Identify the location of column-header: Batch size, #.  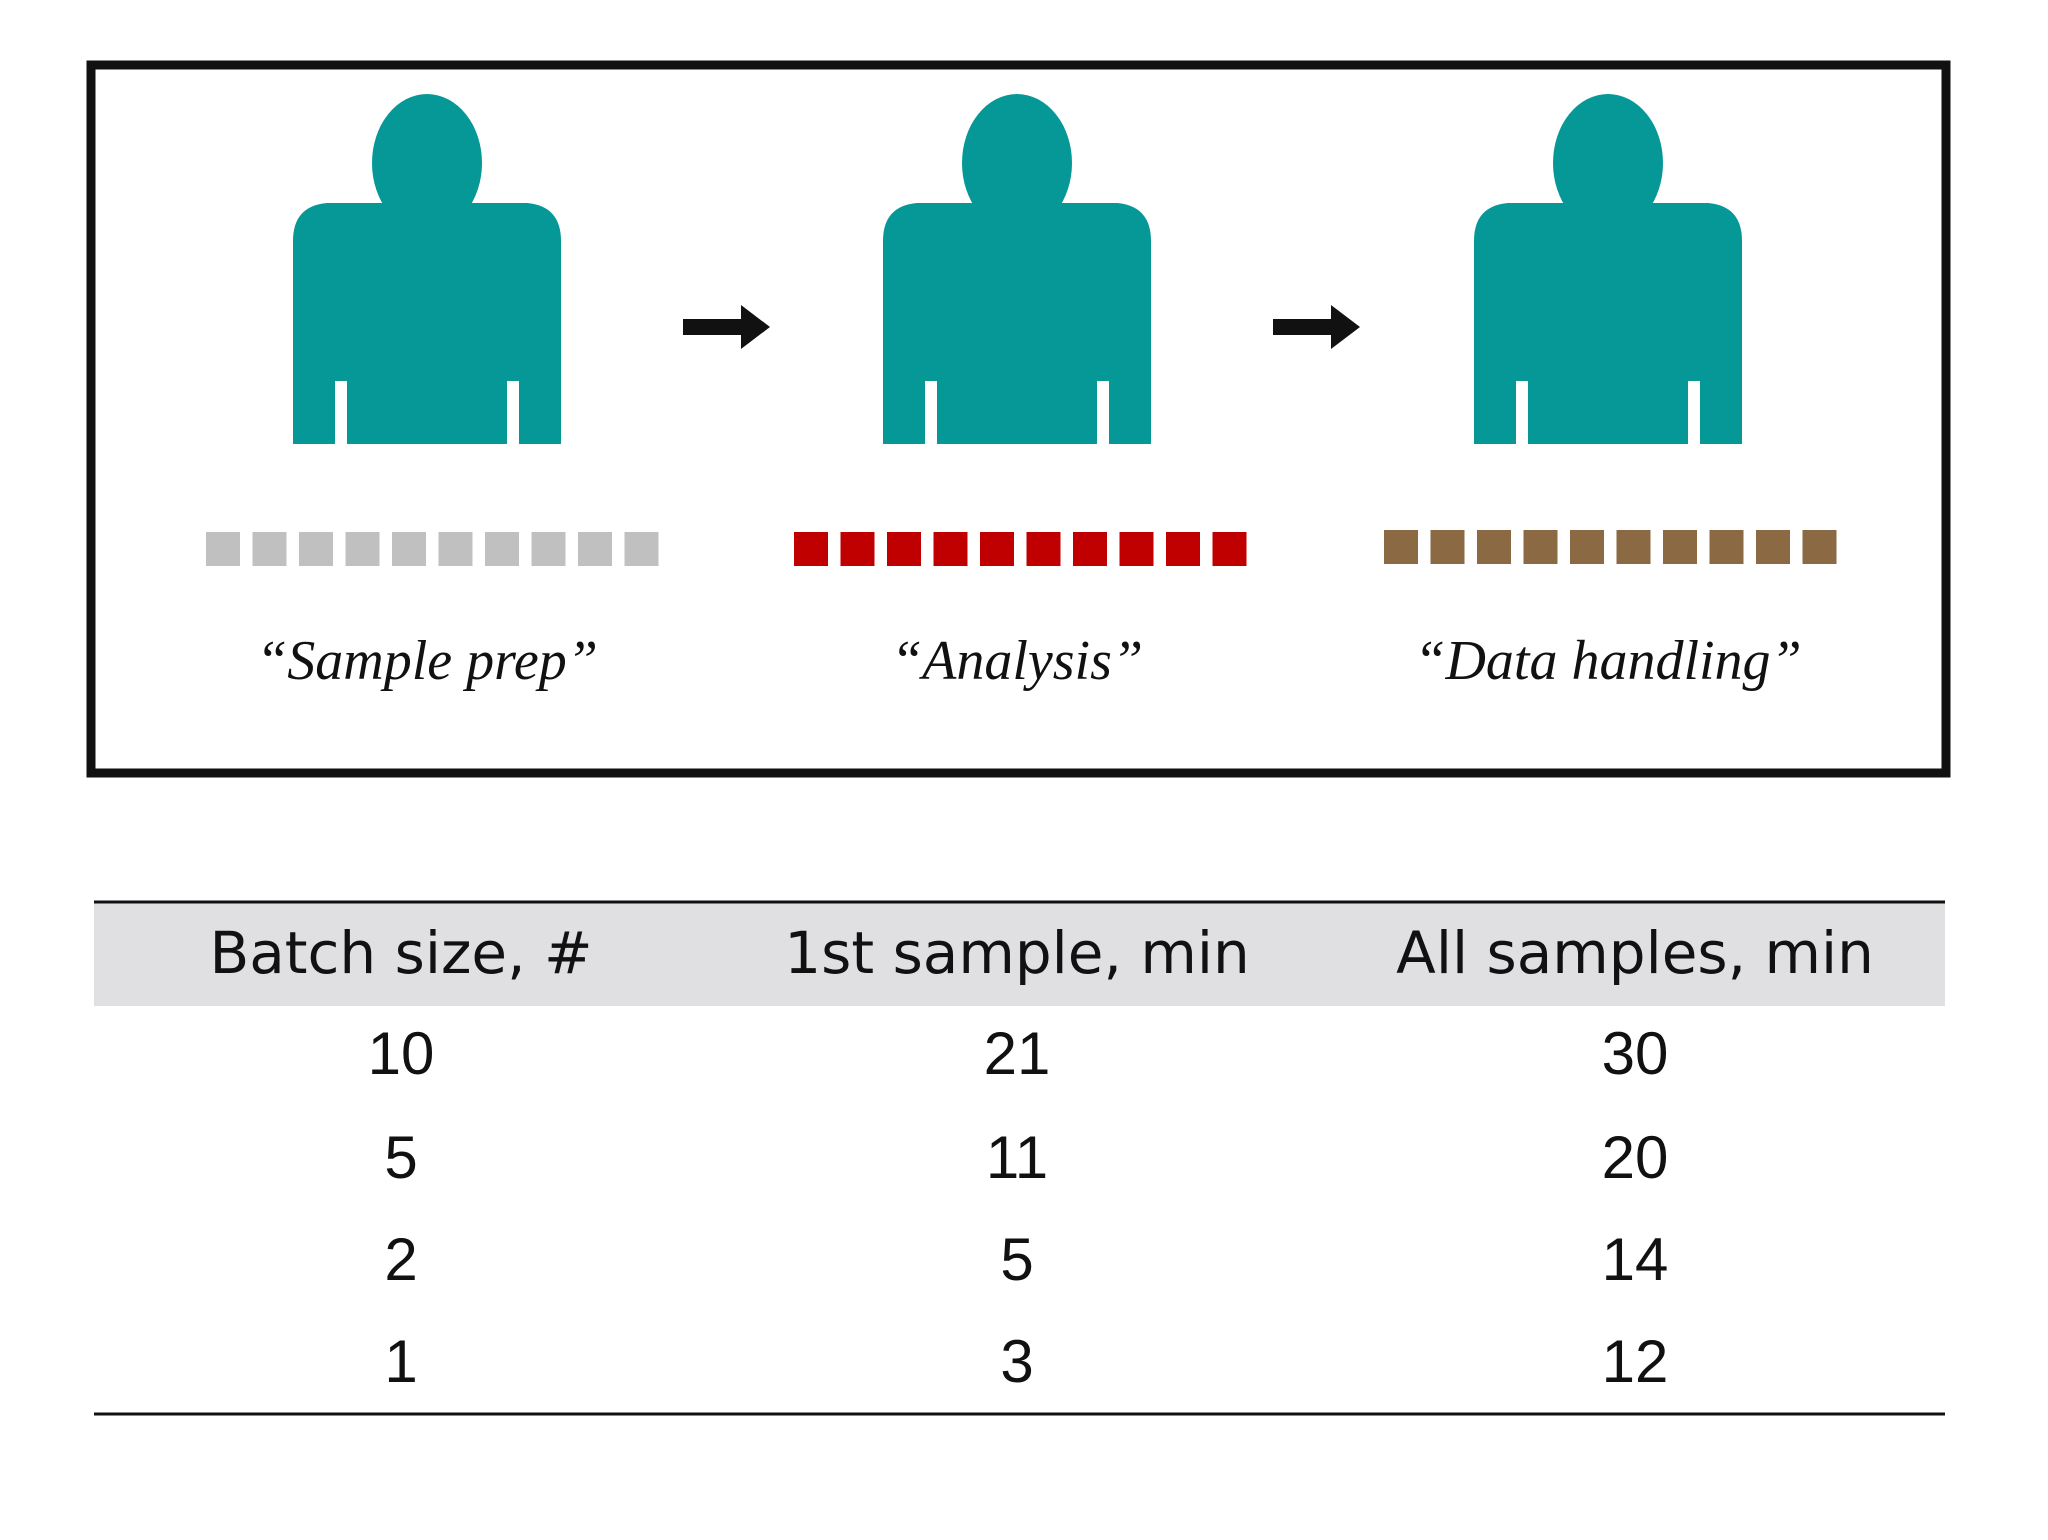
(400, 953).